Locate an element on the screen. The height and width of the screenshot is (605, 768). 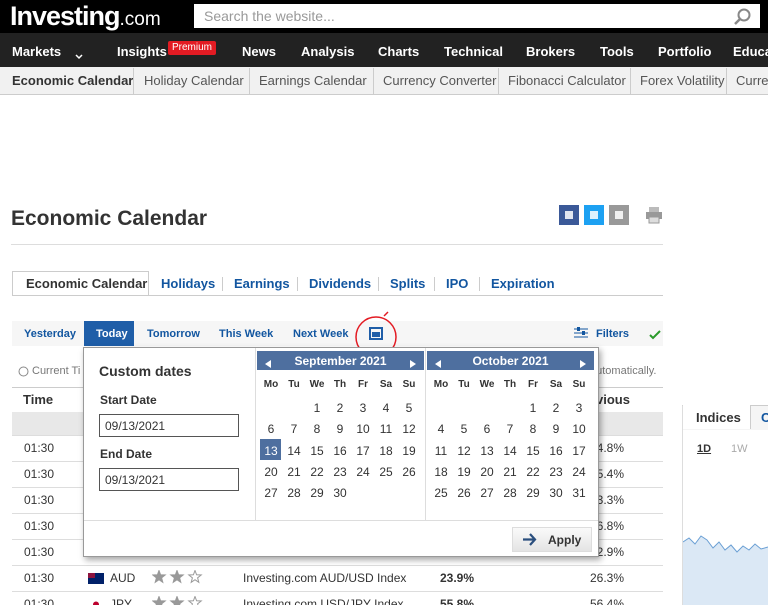
arrow-right is located at coordinates (413, 364).